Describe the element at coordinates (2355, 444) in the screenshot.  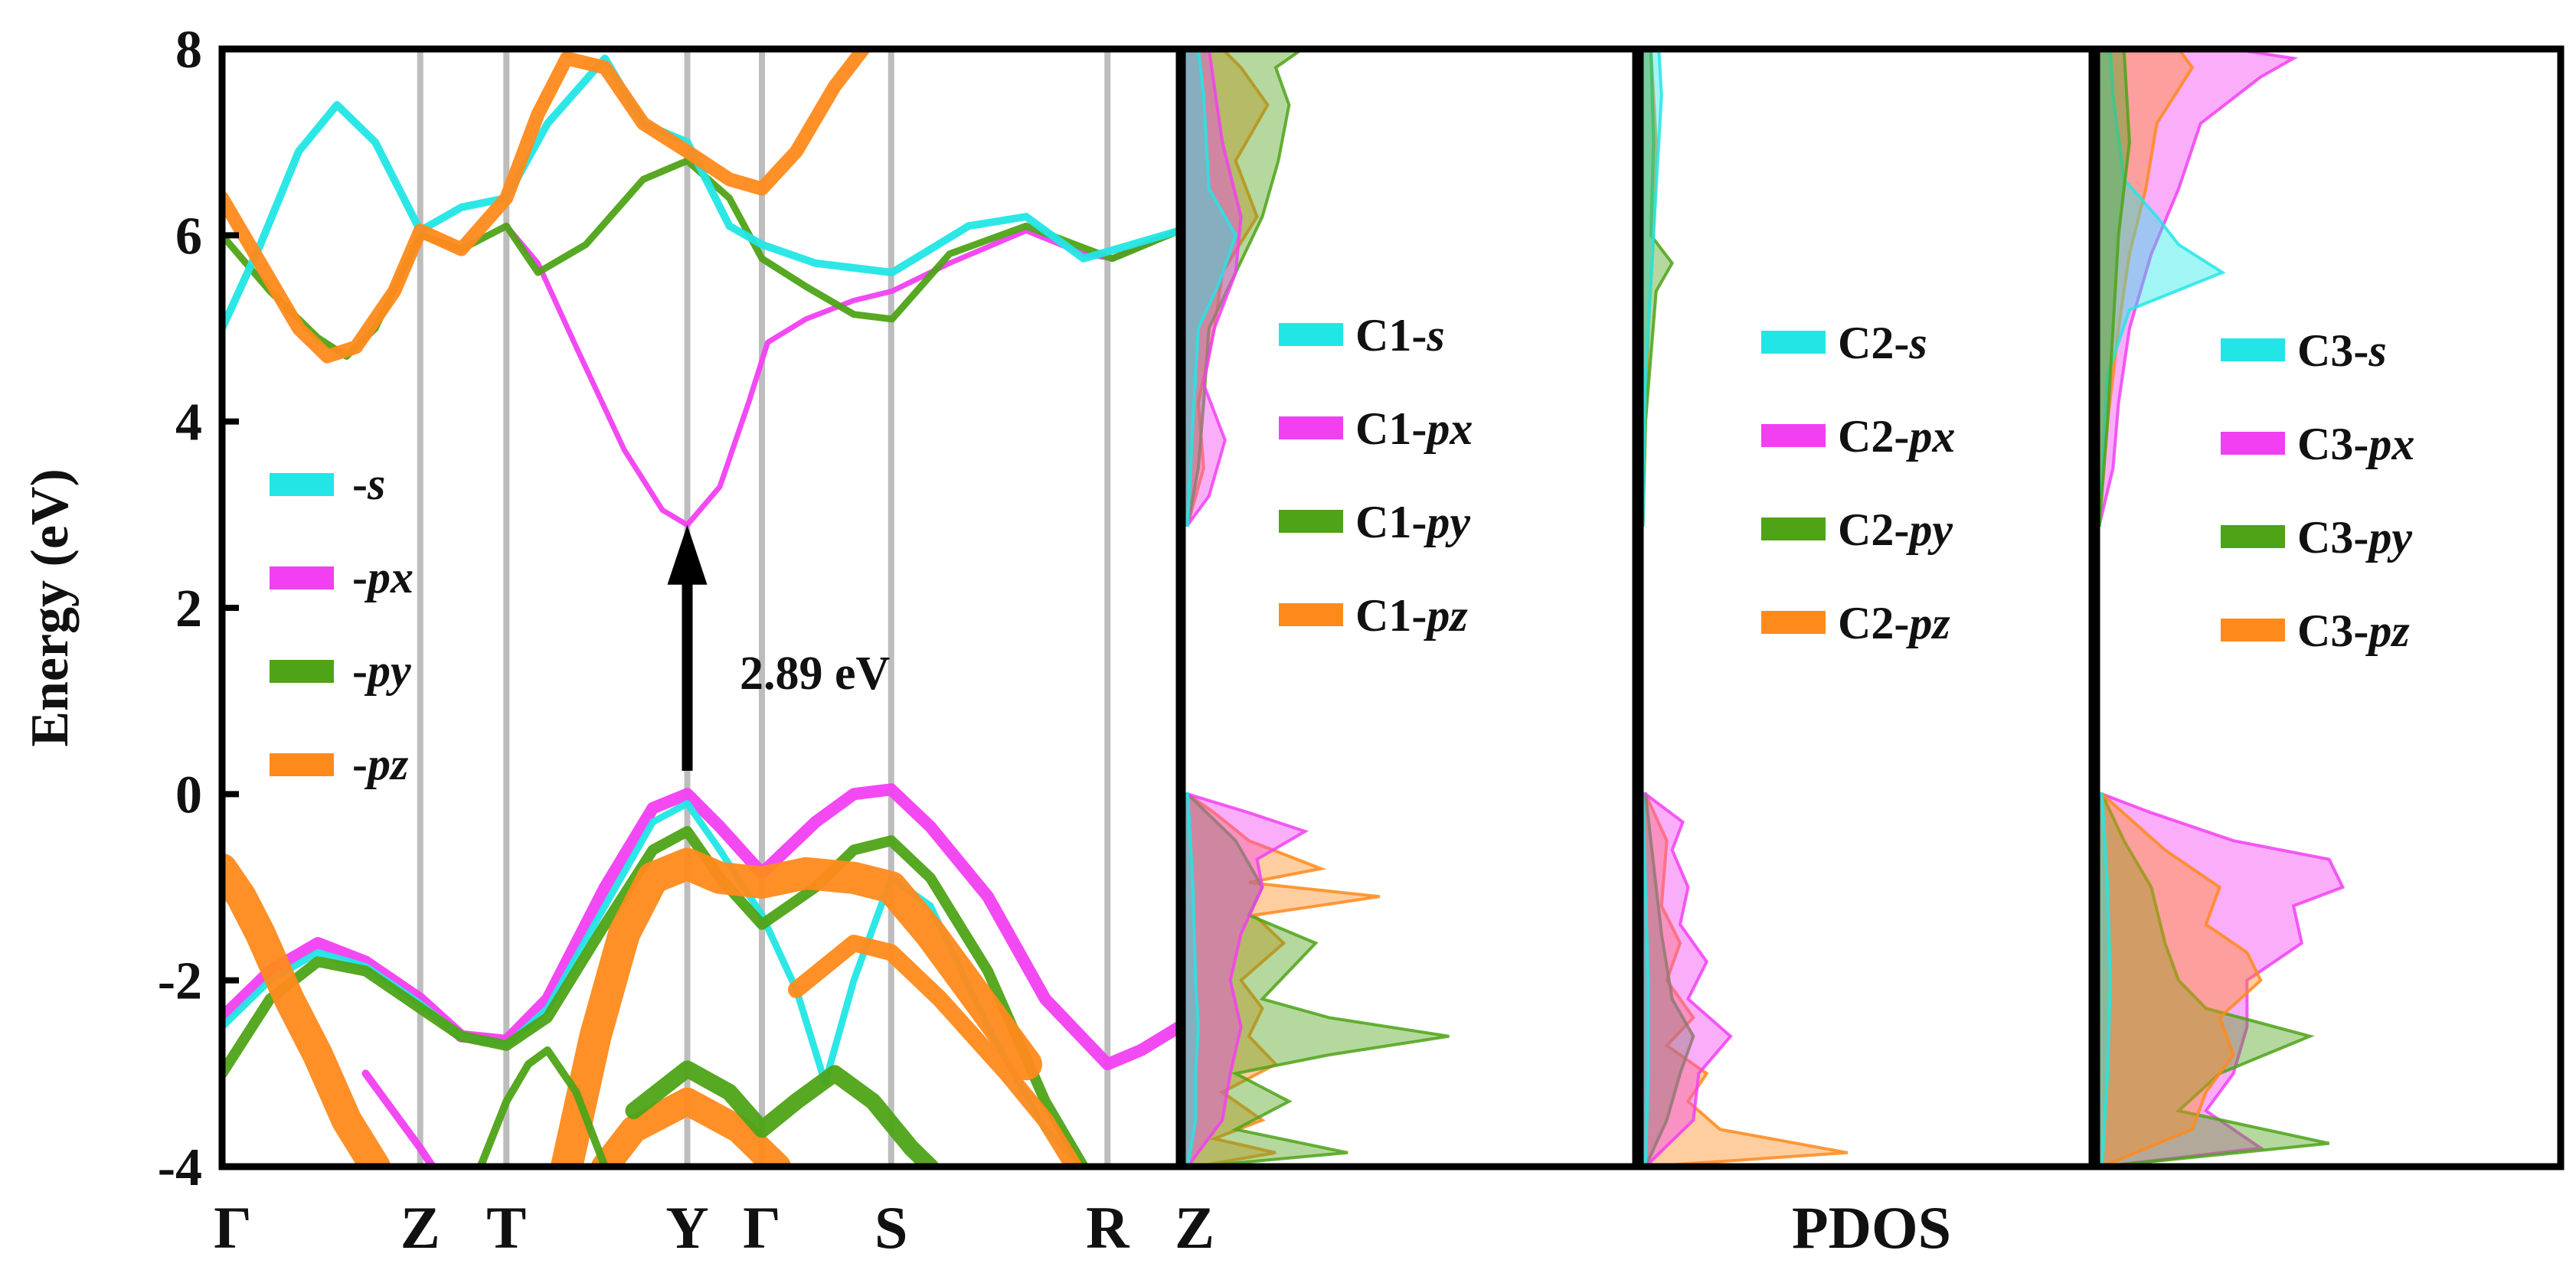
I see `legend-label: C3-px` at that location.